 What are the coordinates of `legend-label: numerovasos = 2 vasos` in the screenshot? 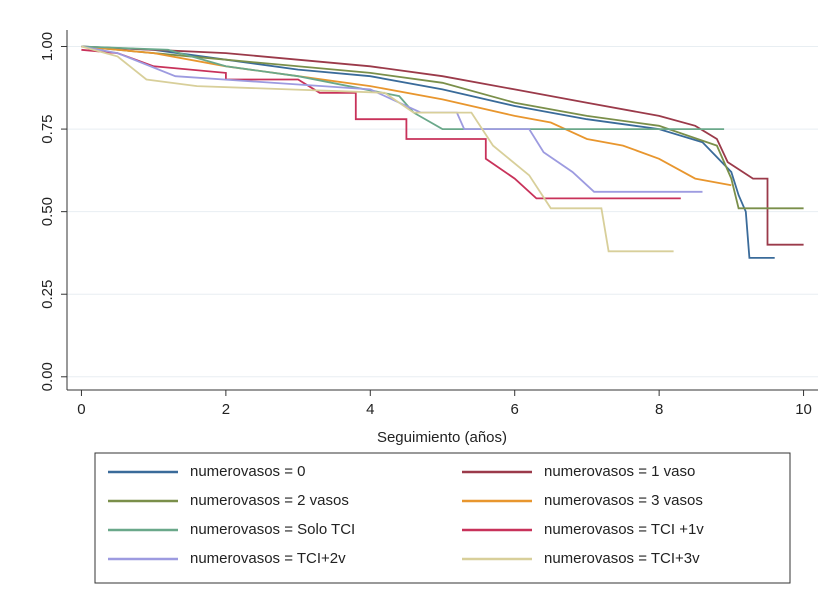 It's located at (269, 500).